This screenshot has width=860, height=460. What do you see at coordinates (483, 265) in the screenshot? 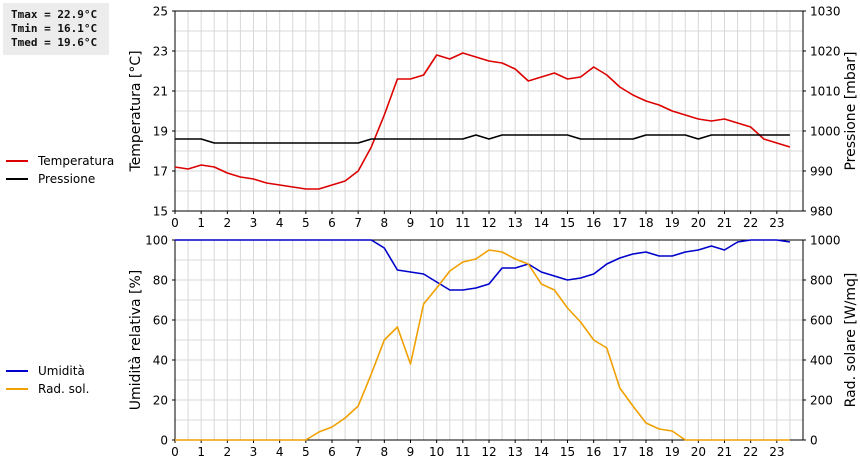
I see `series-line-umidit` at bounding box center [483, 265].